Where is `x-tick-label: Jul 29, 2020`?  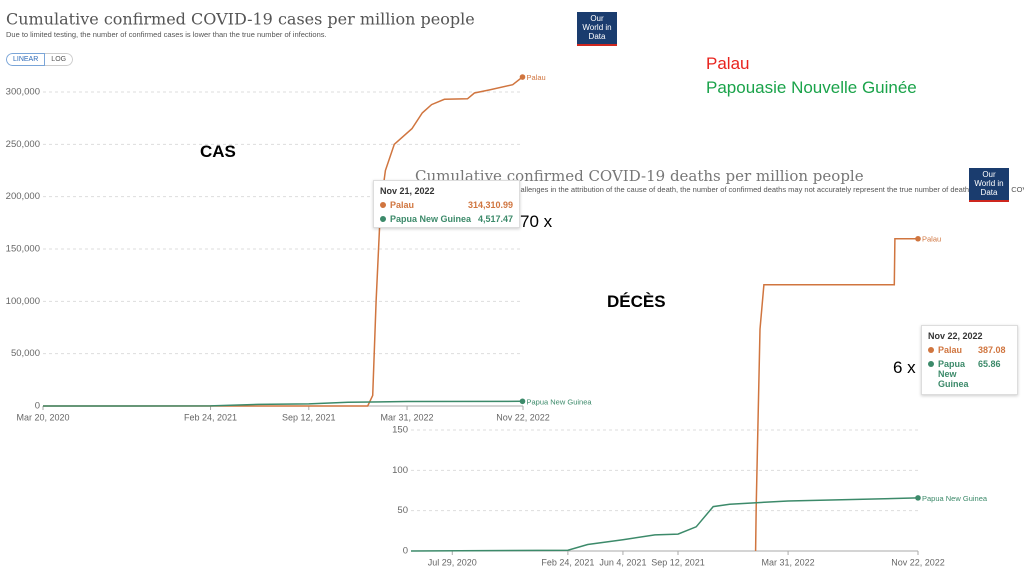
x-tick-label: Jul 29, 2020 is located at coordinates (452, 562).